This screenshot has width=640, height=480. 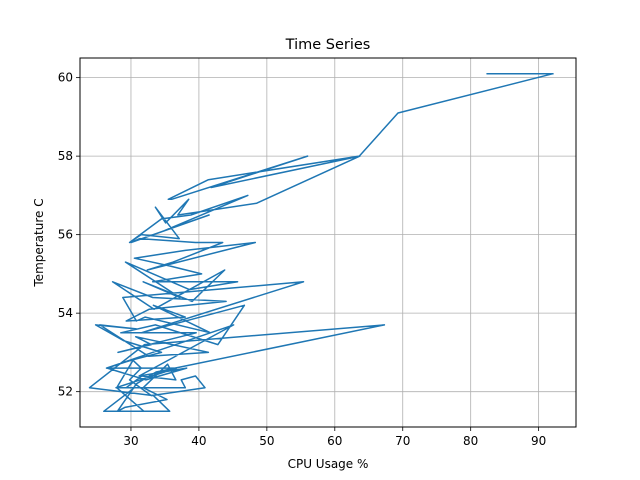 I want to click on x-tick-label: 70, so click(x=402, y=441).